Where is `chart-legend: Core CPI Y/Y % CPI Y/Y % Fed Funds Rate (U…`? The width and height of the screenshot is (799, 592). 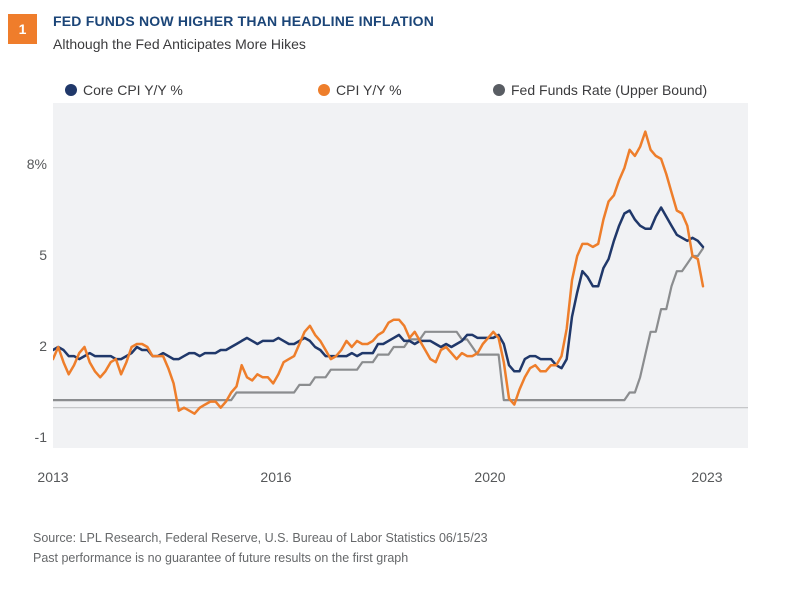 chart-legend: Core CPI Y/Y % CPI Y/Y % Fed Funds Rate (U… is located at coordinates (399, 90).